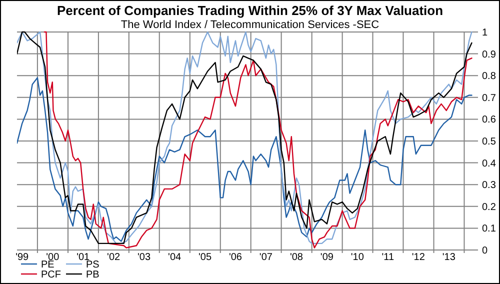  What do you see at coordinates (489, 186) in the screenshot?
I see `y-tick-label: 0.3` at bounding box center [489, 186].